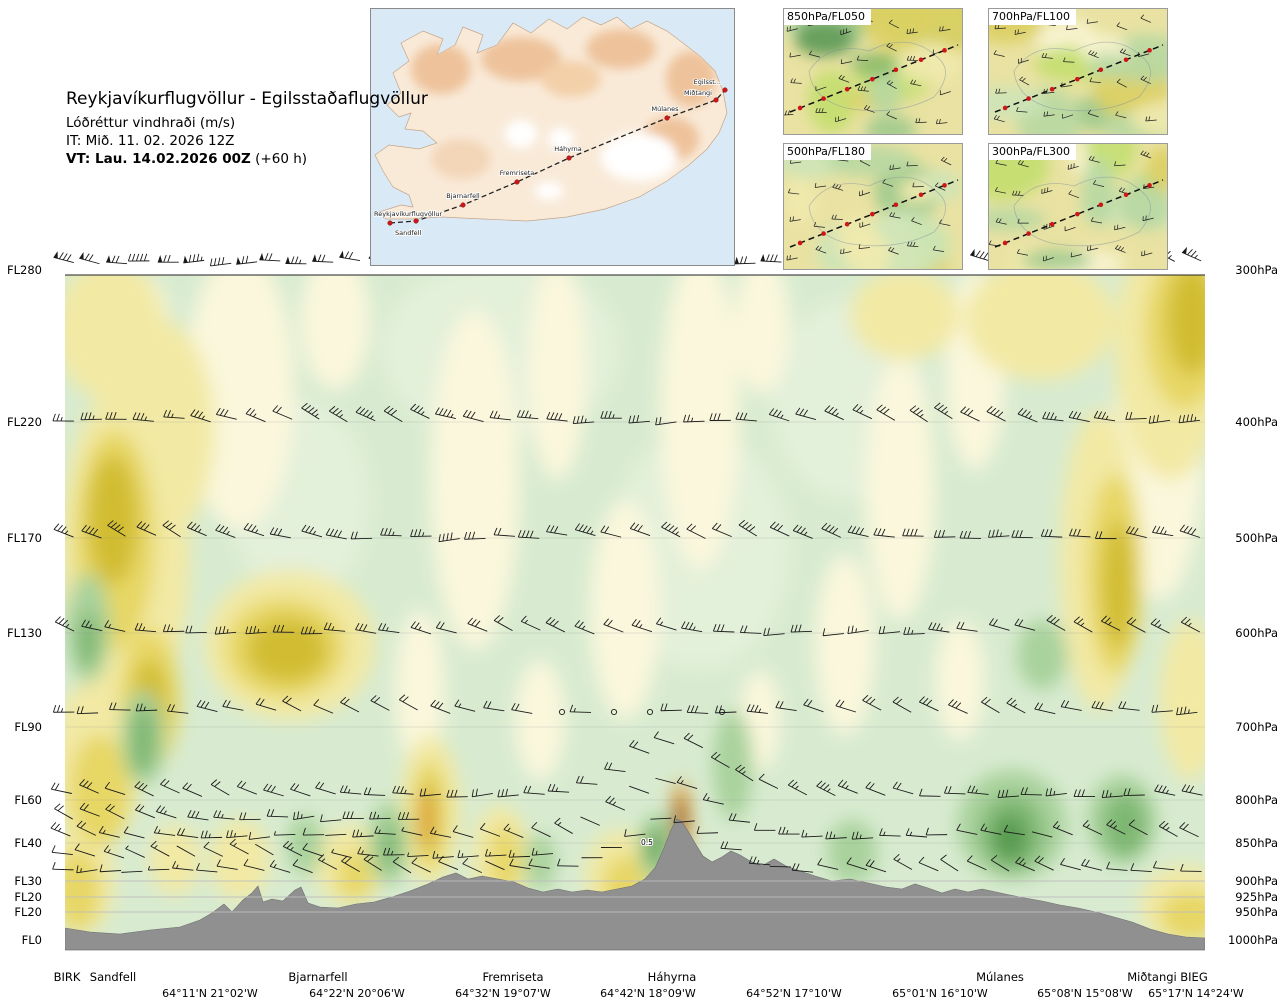 This screenshot has height=1005, width=1280. I want to click on route-station-label: Reykjavíkurflugvöllur, so click(408, 214).